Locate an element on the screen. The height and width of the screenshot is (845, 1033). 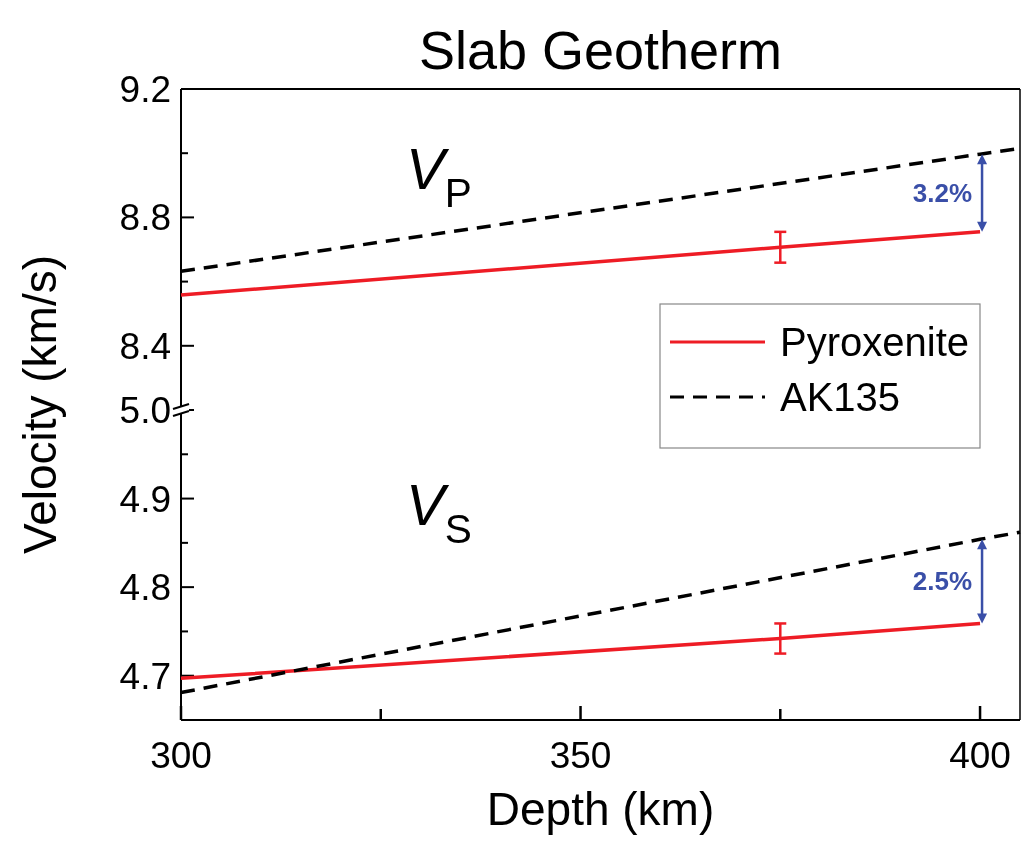
y-tick-label: 5.0 is located at coordinates (145, 410).